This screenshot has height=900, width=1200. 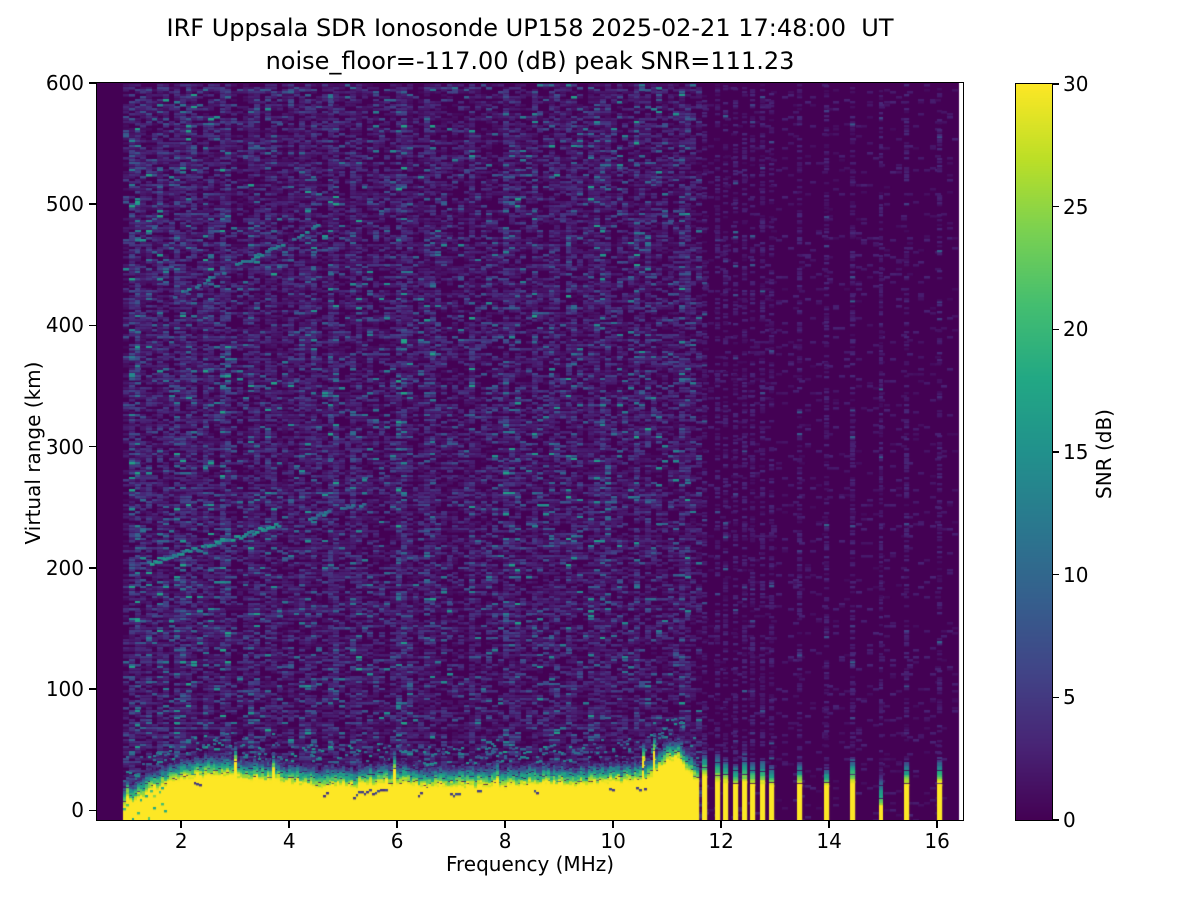 I want to click on y-axis-label: Virtual range (km), so click(x=33, y=453).